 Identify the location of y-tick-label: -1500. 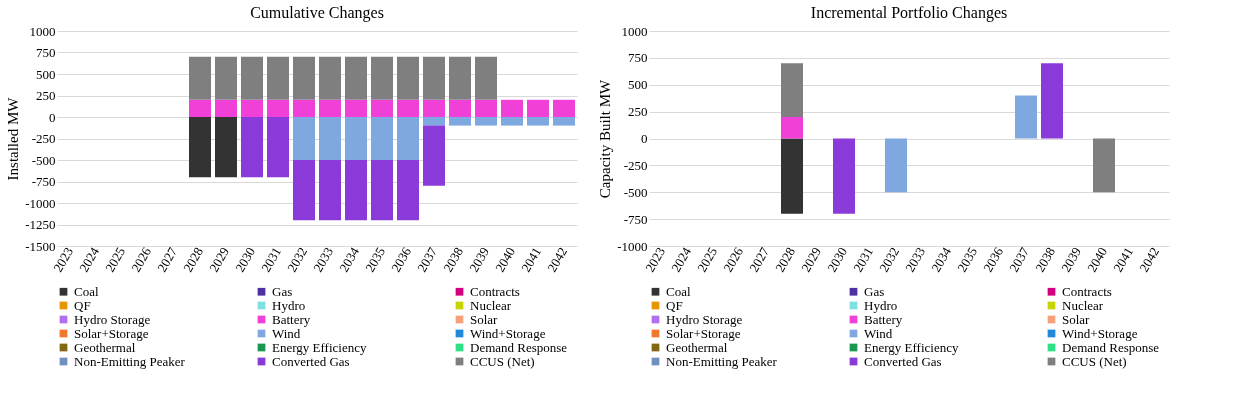
(40, 246).